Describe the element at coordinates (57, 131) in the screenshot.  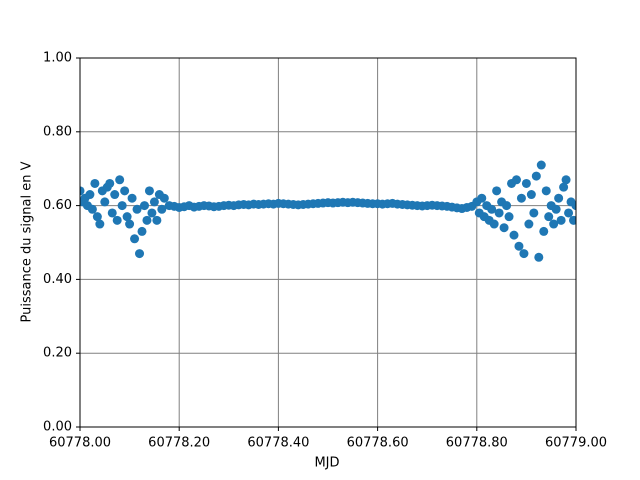
I see `y-tick-label: 0.80` at that location.